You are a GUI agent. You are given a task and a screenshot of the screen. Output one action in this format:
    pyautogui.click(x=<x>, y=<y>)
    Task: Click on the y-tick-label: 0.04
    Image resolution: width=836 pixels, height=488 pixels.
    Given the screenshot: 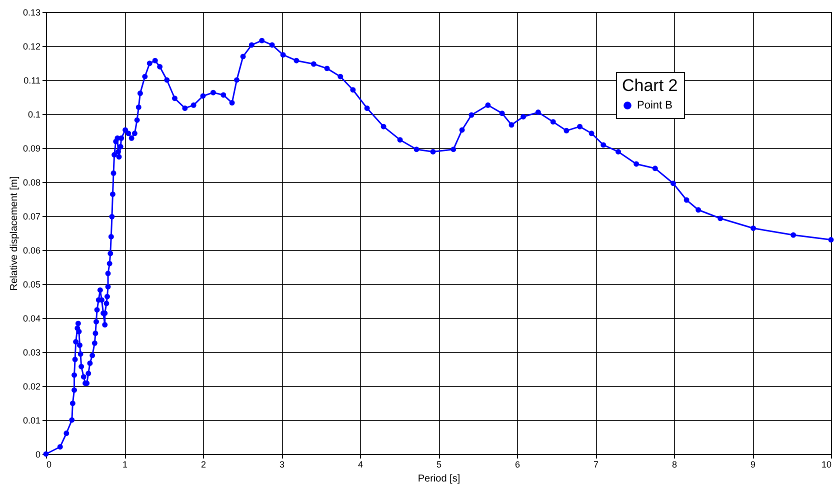 What is the action you would take?
    pyautogui.click(x=31, y=319)
    